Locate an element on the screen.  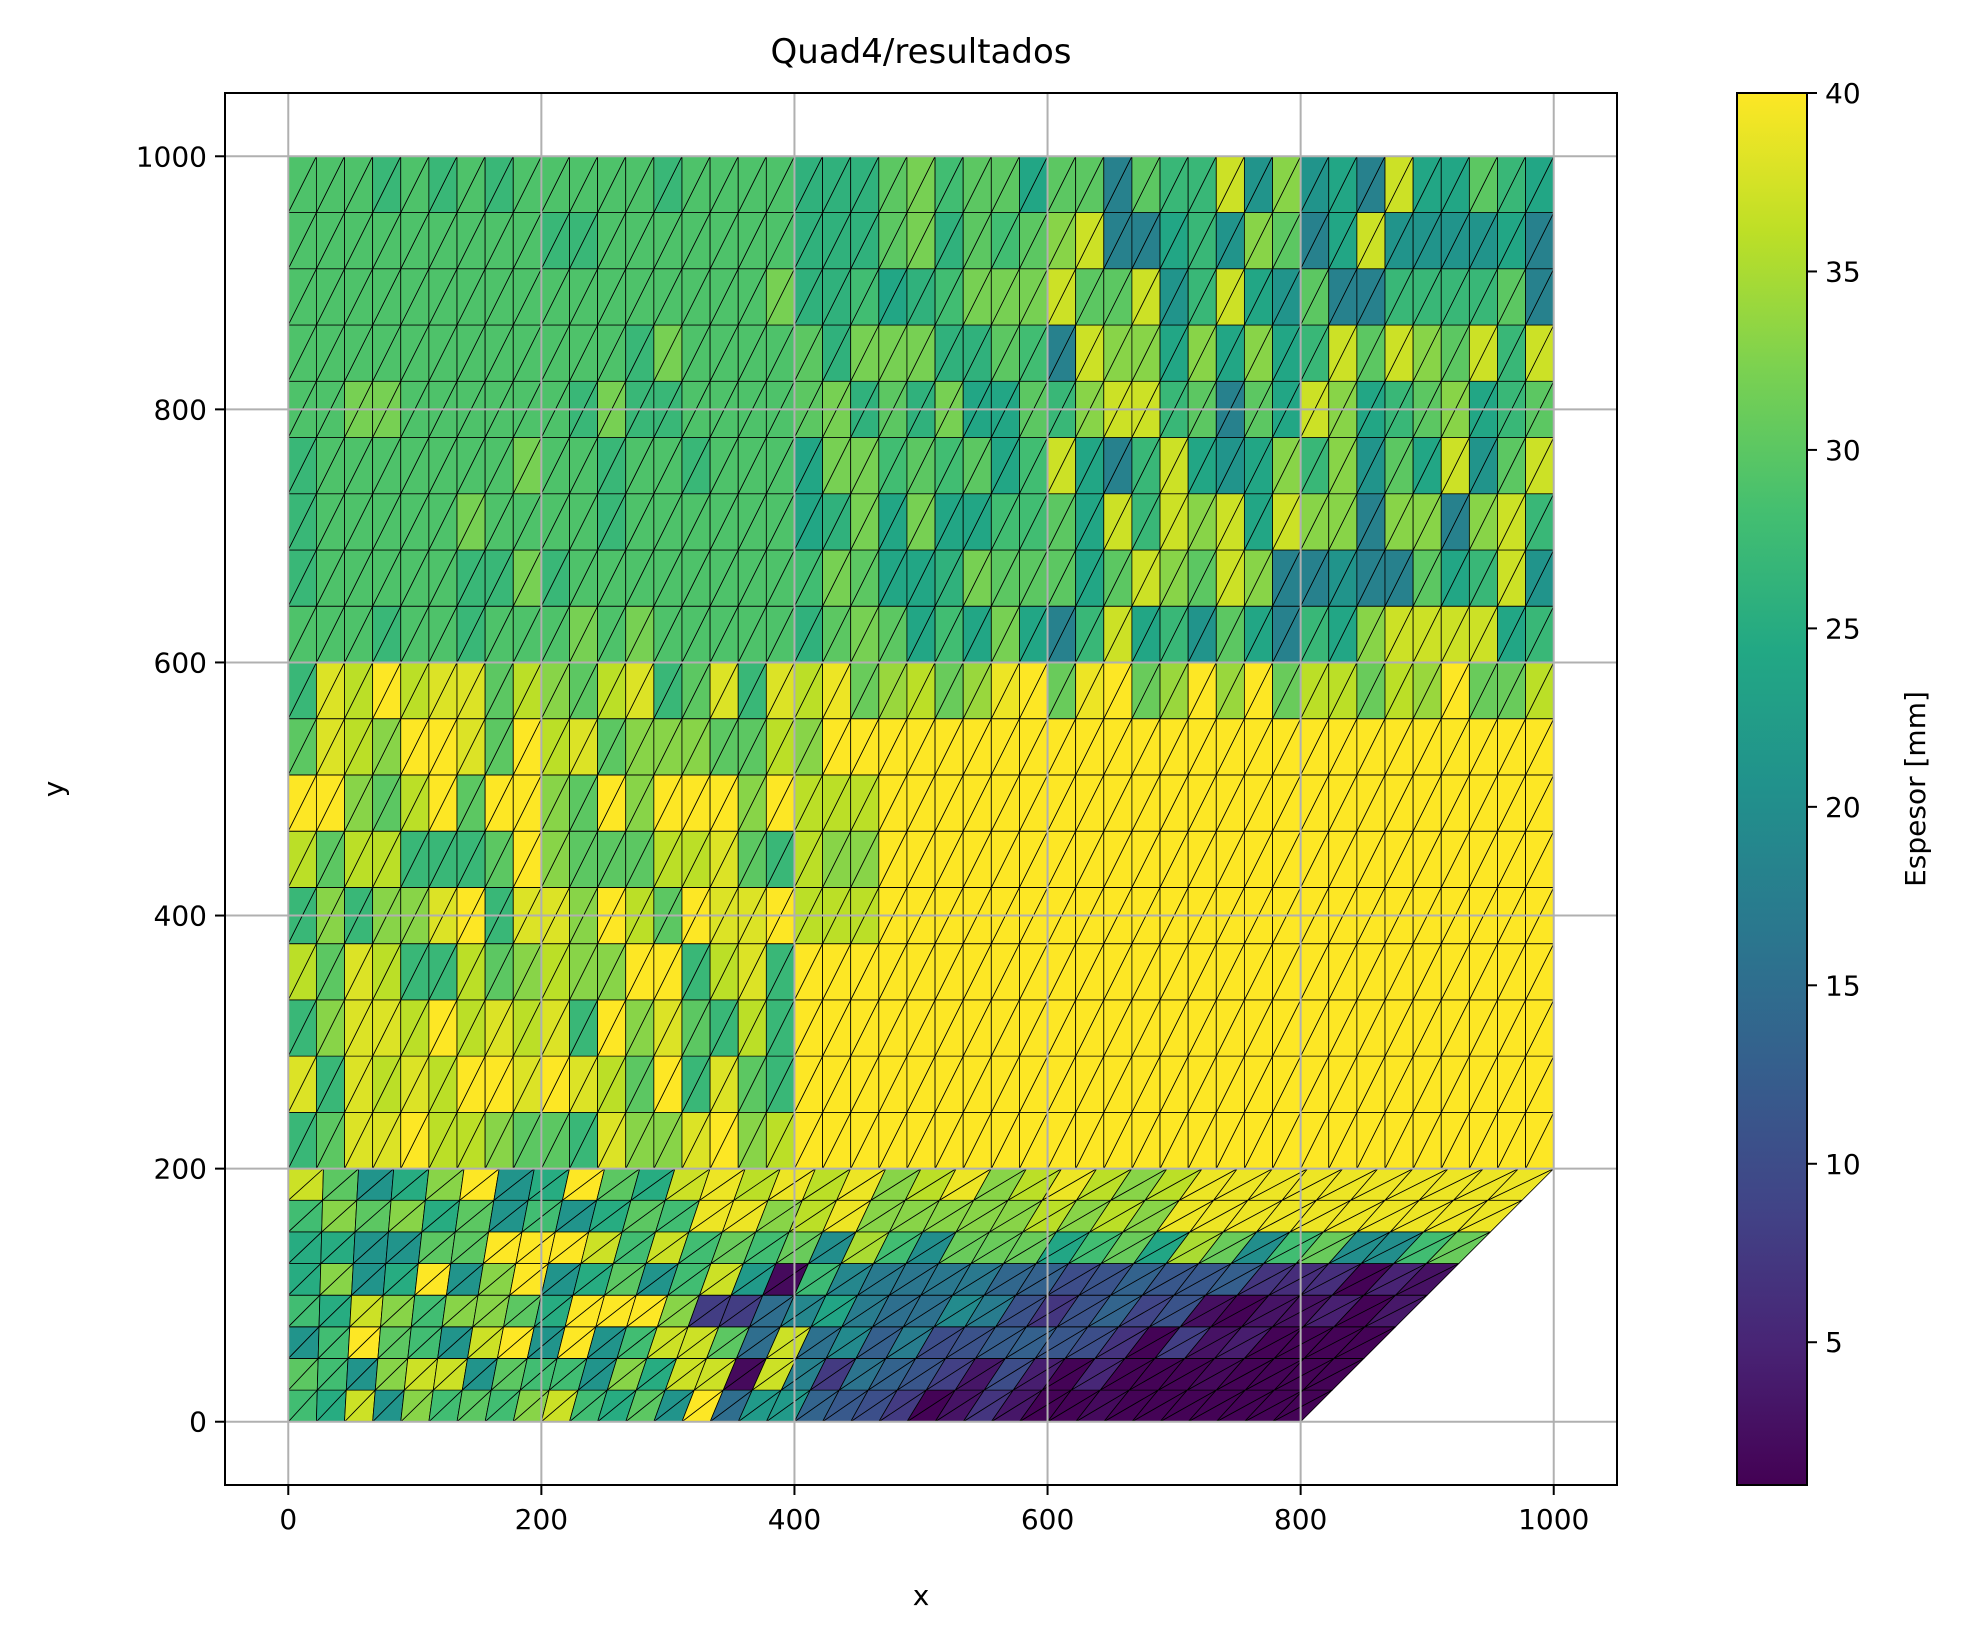
x-tick-label: 1000 is located at coordinates (1553, 1519).